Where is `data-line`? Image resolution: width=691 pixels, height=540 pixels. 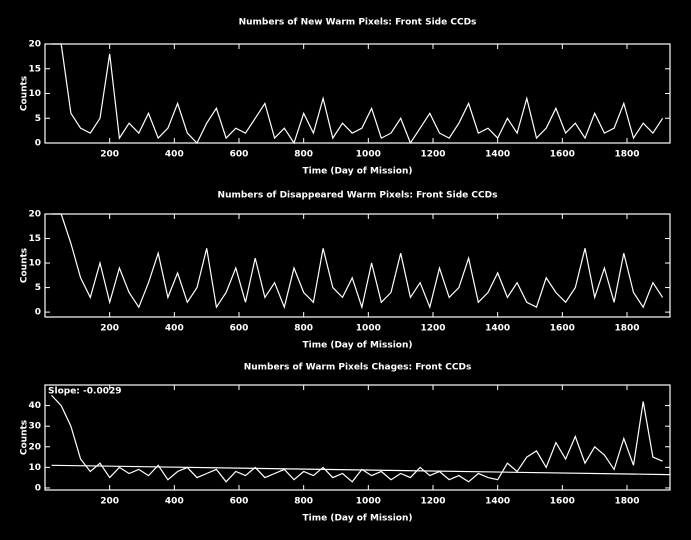 data-line is located at coordinates (357, 438).